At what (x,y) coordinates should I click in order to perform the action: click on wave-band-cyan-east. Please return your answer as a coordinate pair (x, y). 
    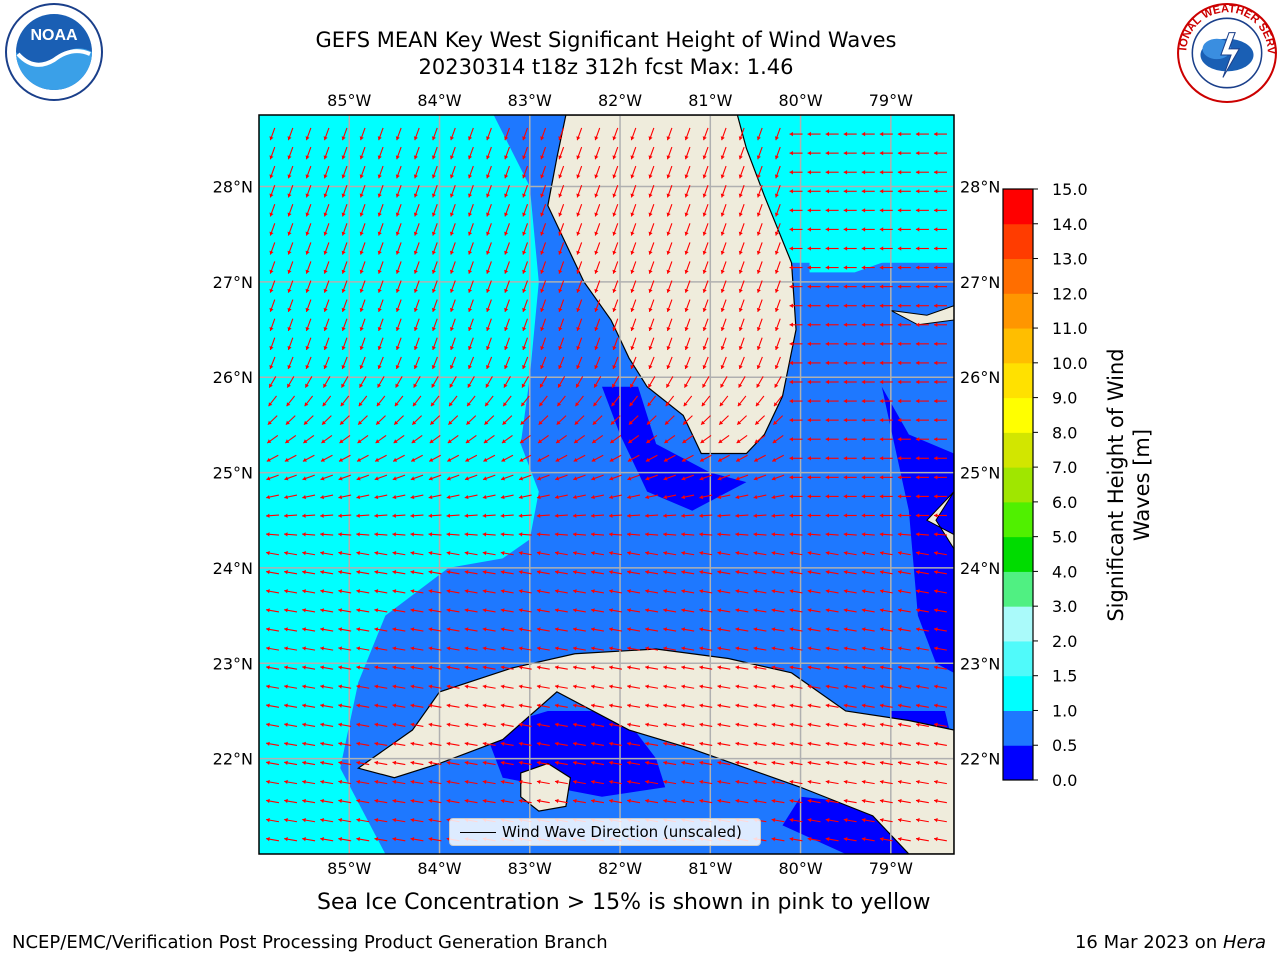
    Looking at the image, I should click on (854, 194).